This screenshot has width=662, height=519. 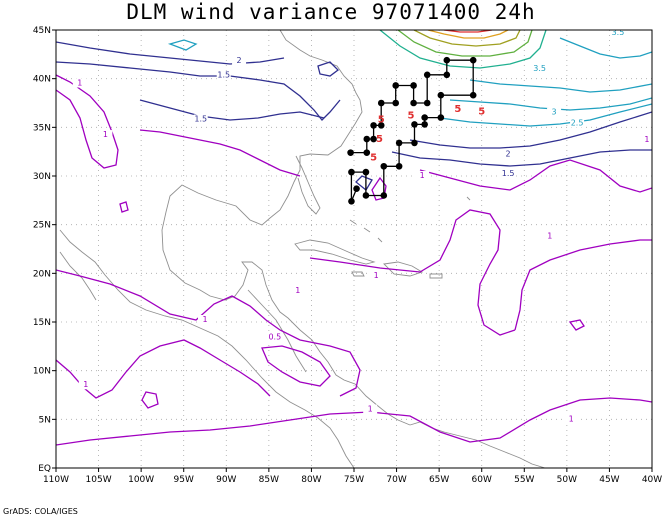 What do you see at coordinates (354, 421) in the screenshot?
I see `contour-1-south` at bounding box center [354, 421].